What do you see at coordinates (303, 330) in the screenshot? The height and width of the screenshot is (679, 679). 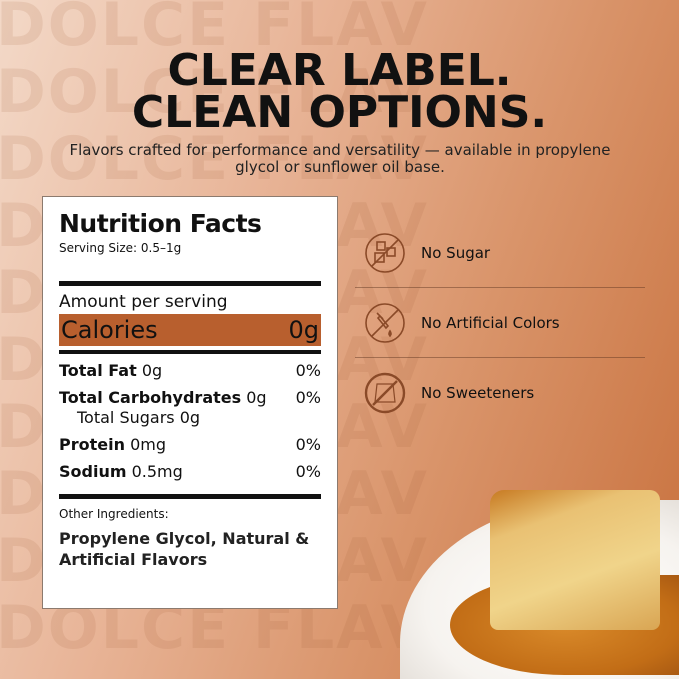 I see `calories-value: 0g` at bounding box center [303, 330].